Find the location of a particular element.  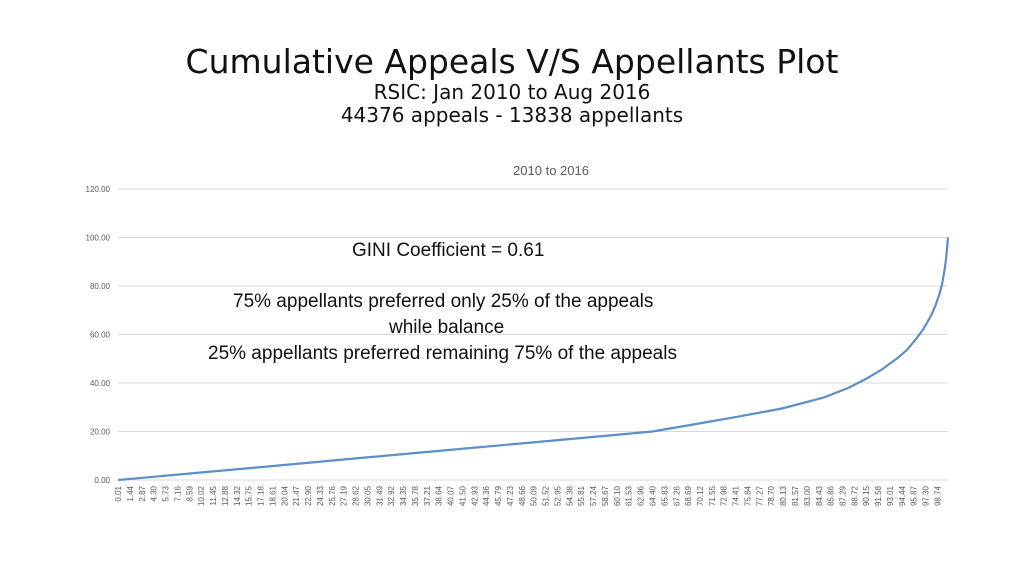

gini-annotation: GINI Coefficient = 0.61 is located at coordinates (448, 250).